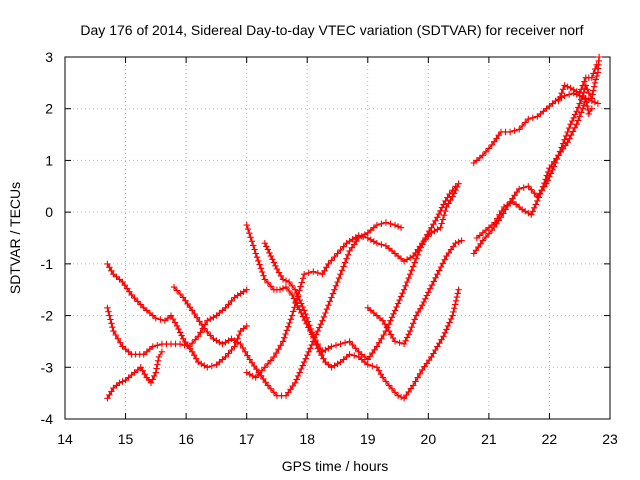 This screenshot has width=640, height=480. Describe the element at coordinates (489, 439) in the screenshot. I see `x-tick-label: 21` at that location.